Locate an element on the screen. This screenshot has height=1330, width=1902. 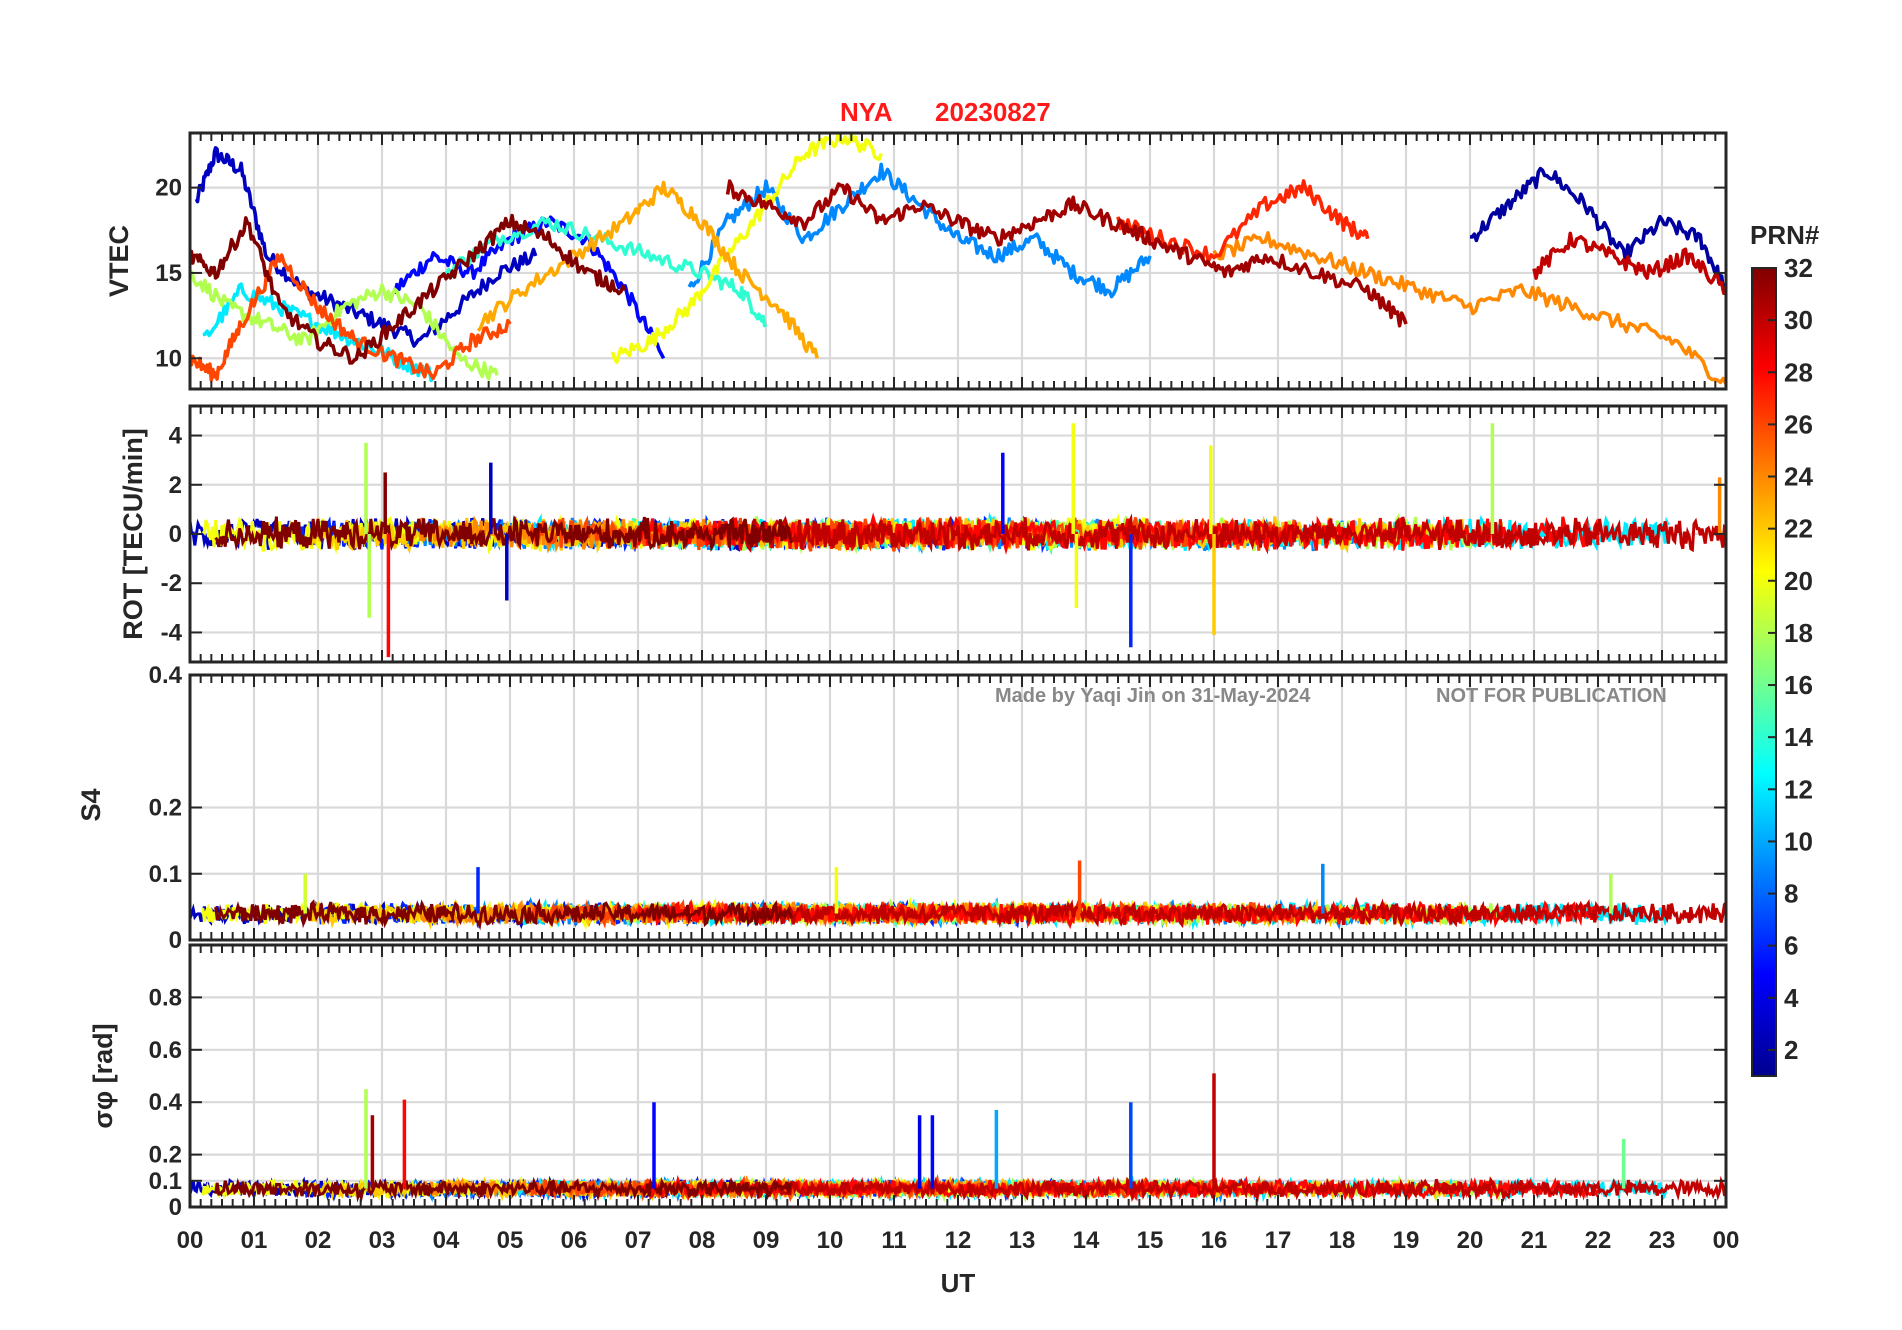
sigma_phi-y-tick-label: 0.6 is located at coordinates (165, 1050).